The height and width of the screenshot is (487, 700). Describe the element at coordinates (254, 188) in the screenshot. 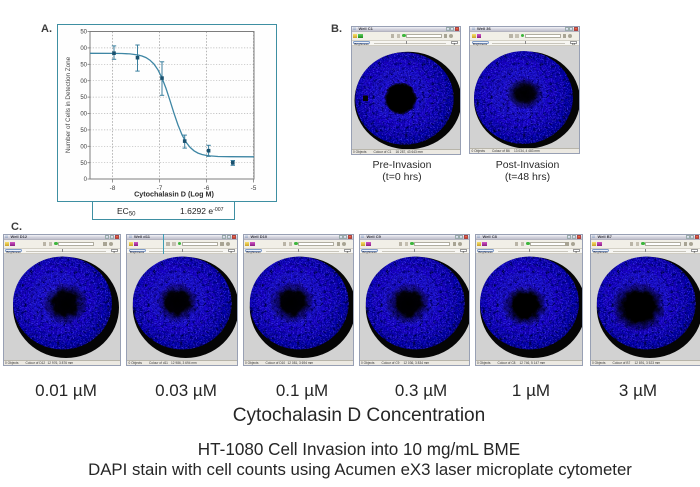

I see `svg-text: -5` at that location.